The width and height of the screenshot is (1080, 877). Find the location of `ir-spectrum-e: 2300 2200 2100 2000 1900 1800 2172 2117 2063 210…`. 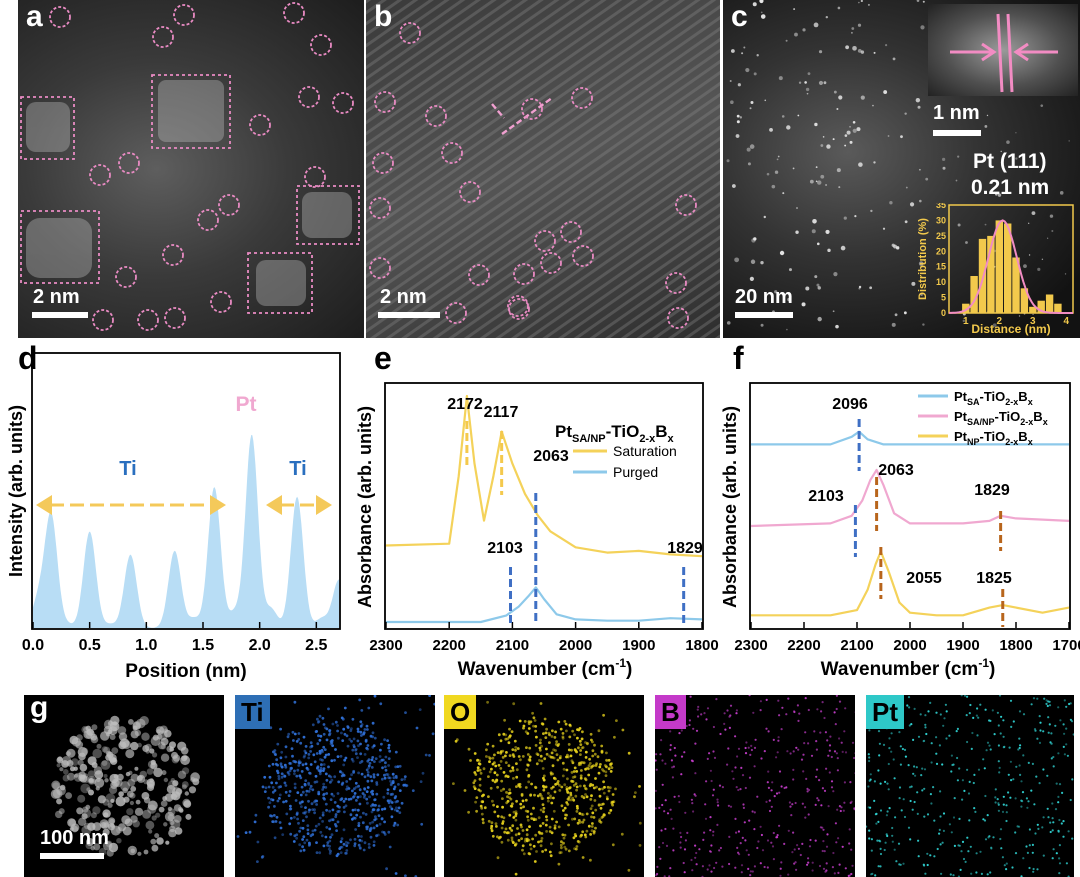

ir-spectrum-e: 2300 2200 2100 2000 1900 1800 2172 2117 2063 210… is located at coordinates (537, 531).